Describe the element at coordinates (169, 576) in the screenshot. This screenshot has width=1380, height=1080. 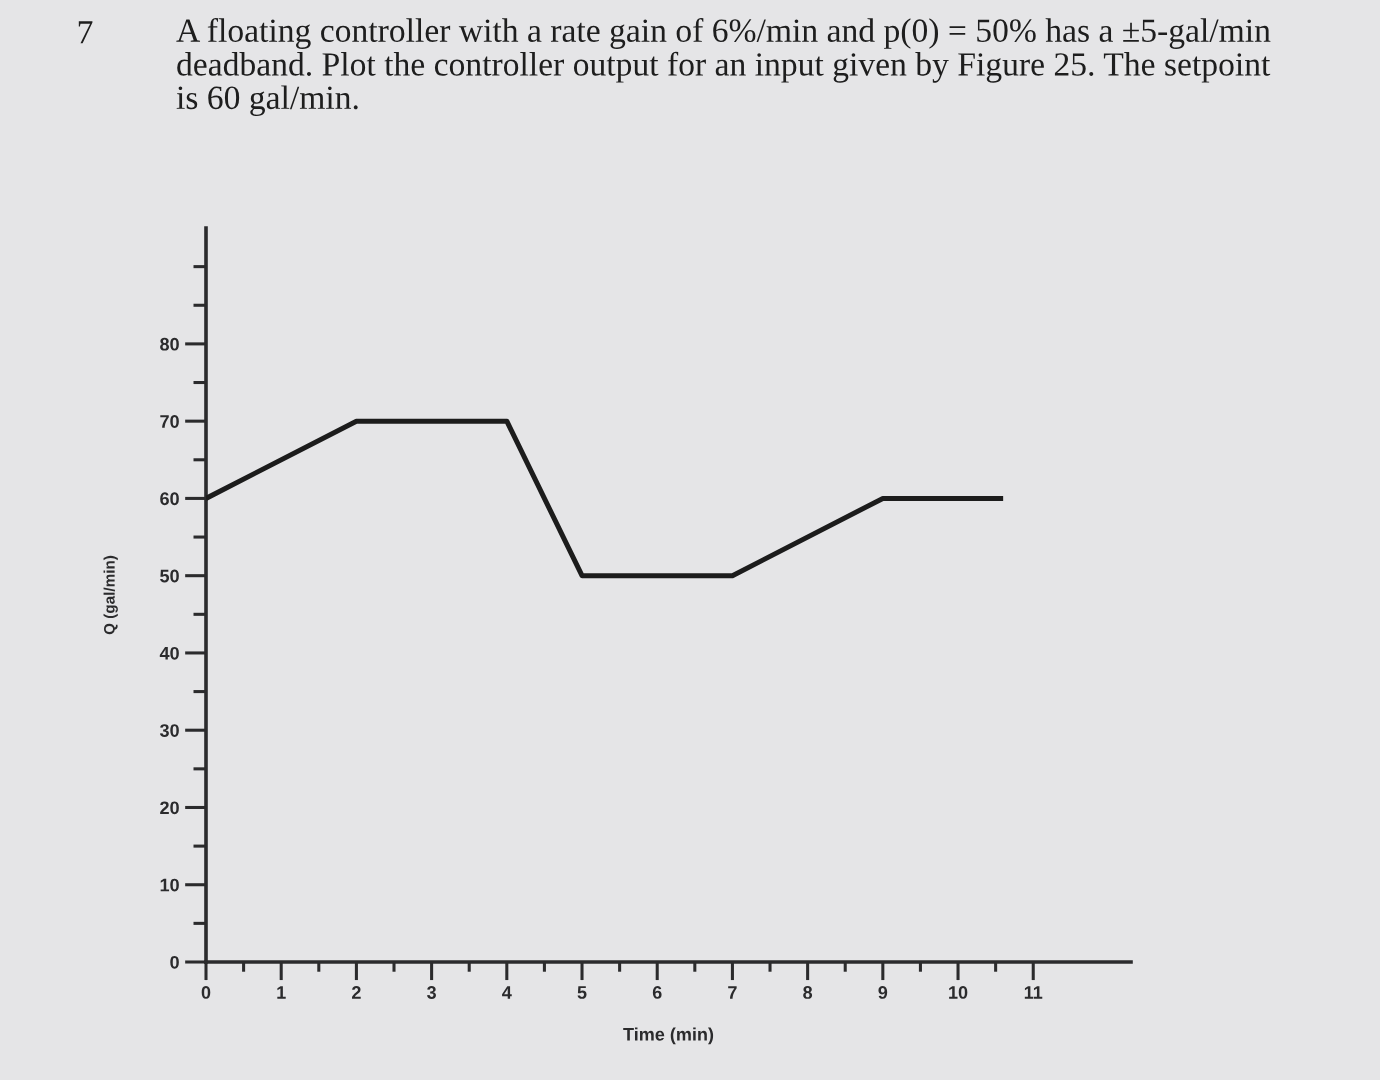
I see `y-tick-label: 50` at that location.